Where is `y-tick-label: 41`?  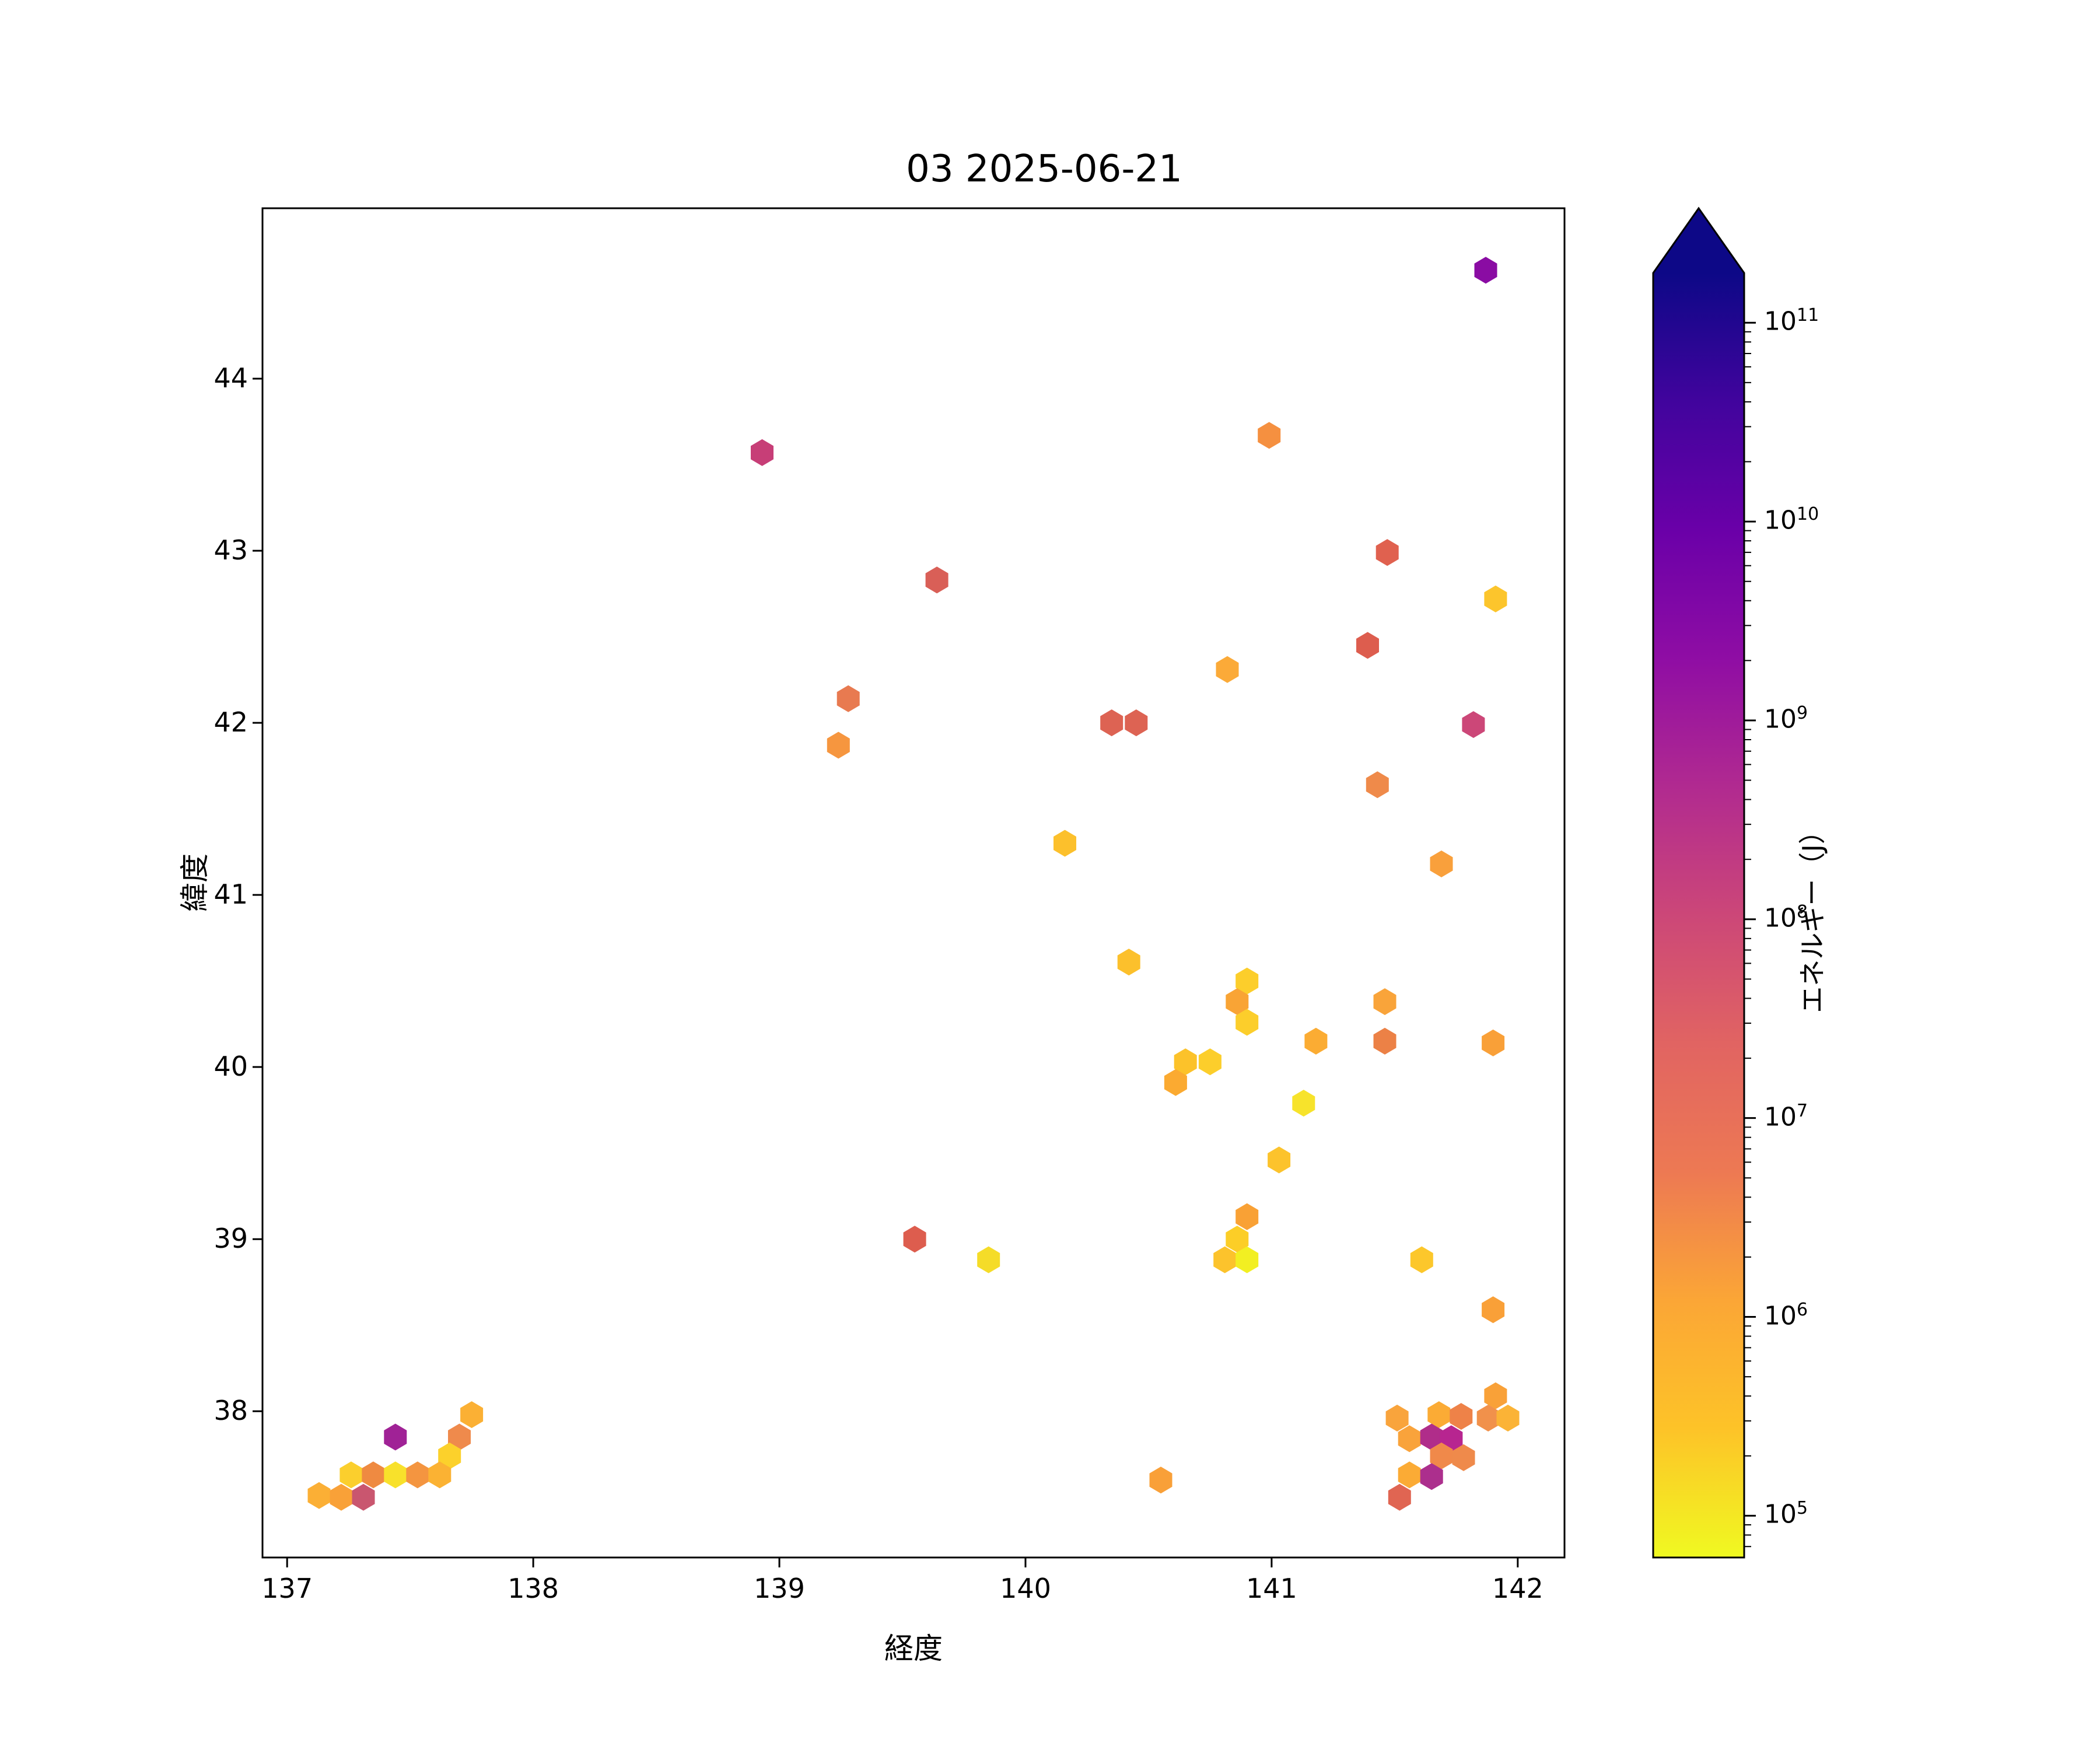 y-tick-label: 41 is located at coordinates (231, 894).